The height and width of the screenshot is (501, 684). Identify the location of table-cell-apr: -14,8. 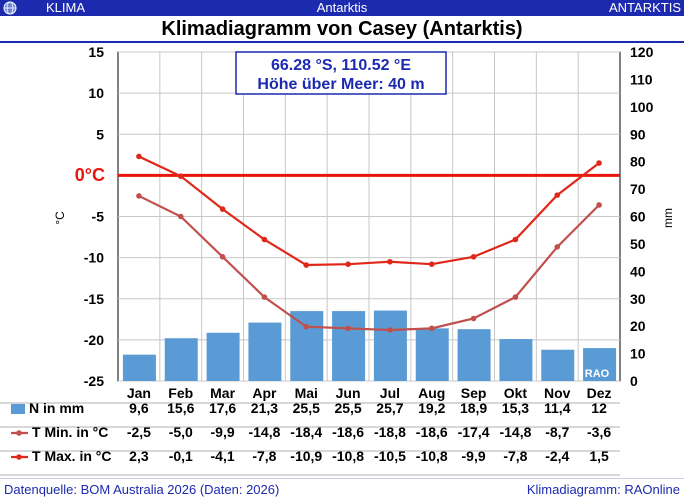
(264, 432).